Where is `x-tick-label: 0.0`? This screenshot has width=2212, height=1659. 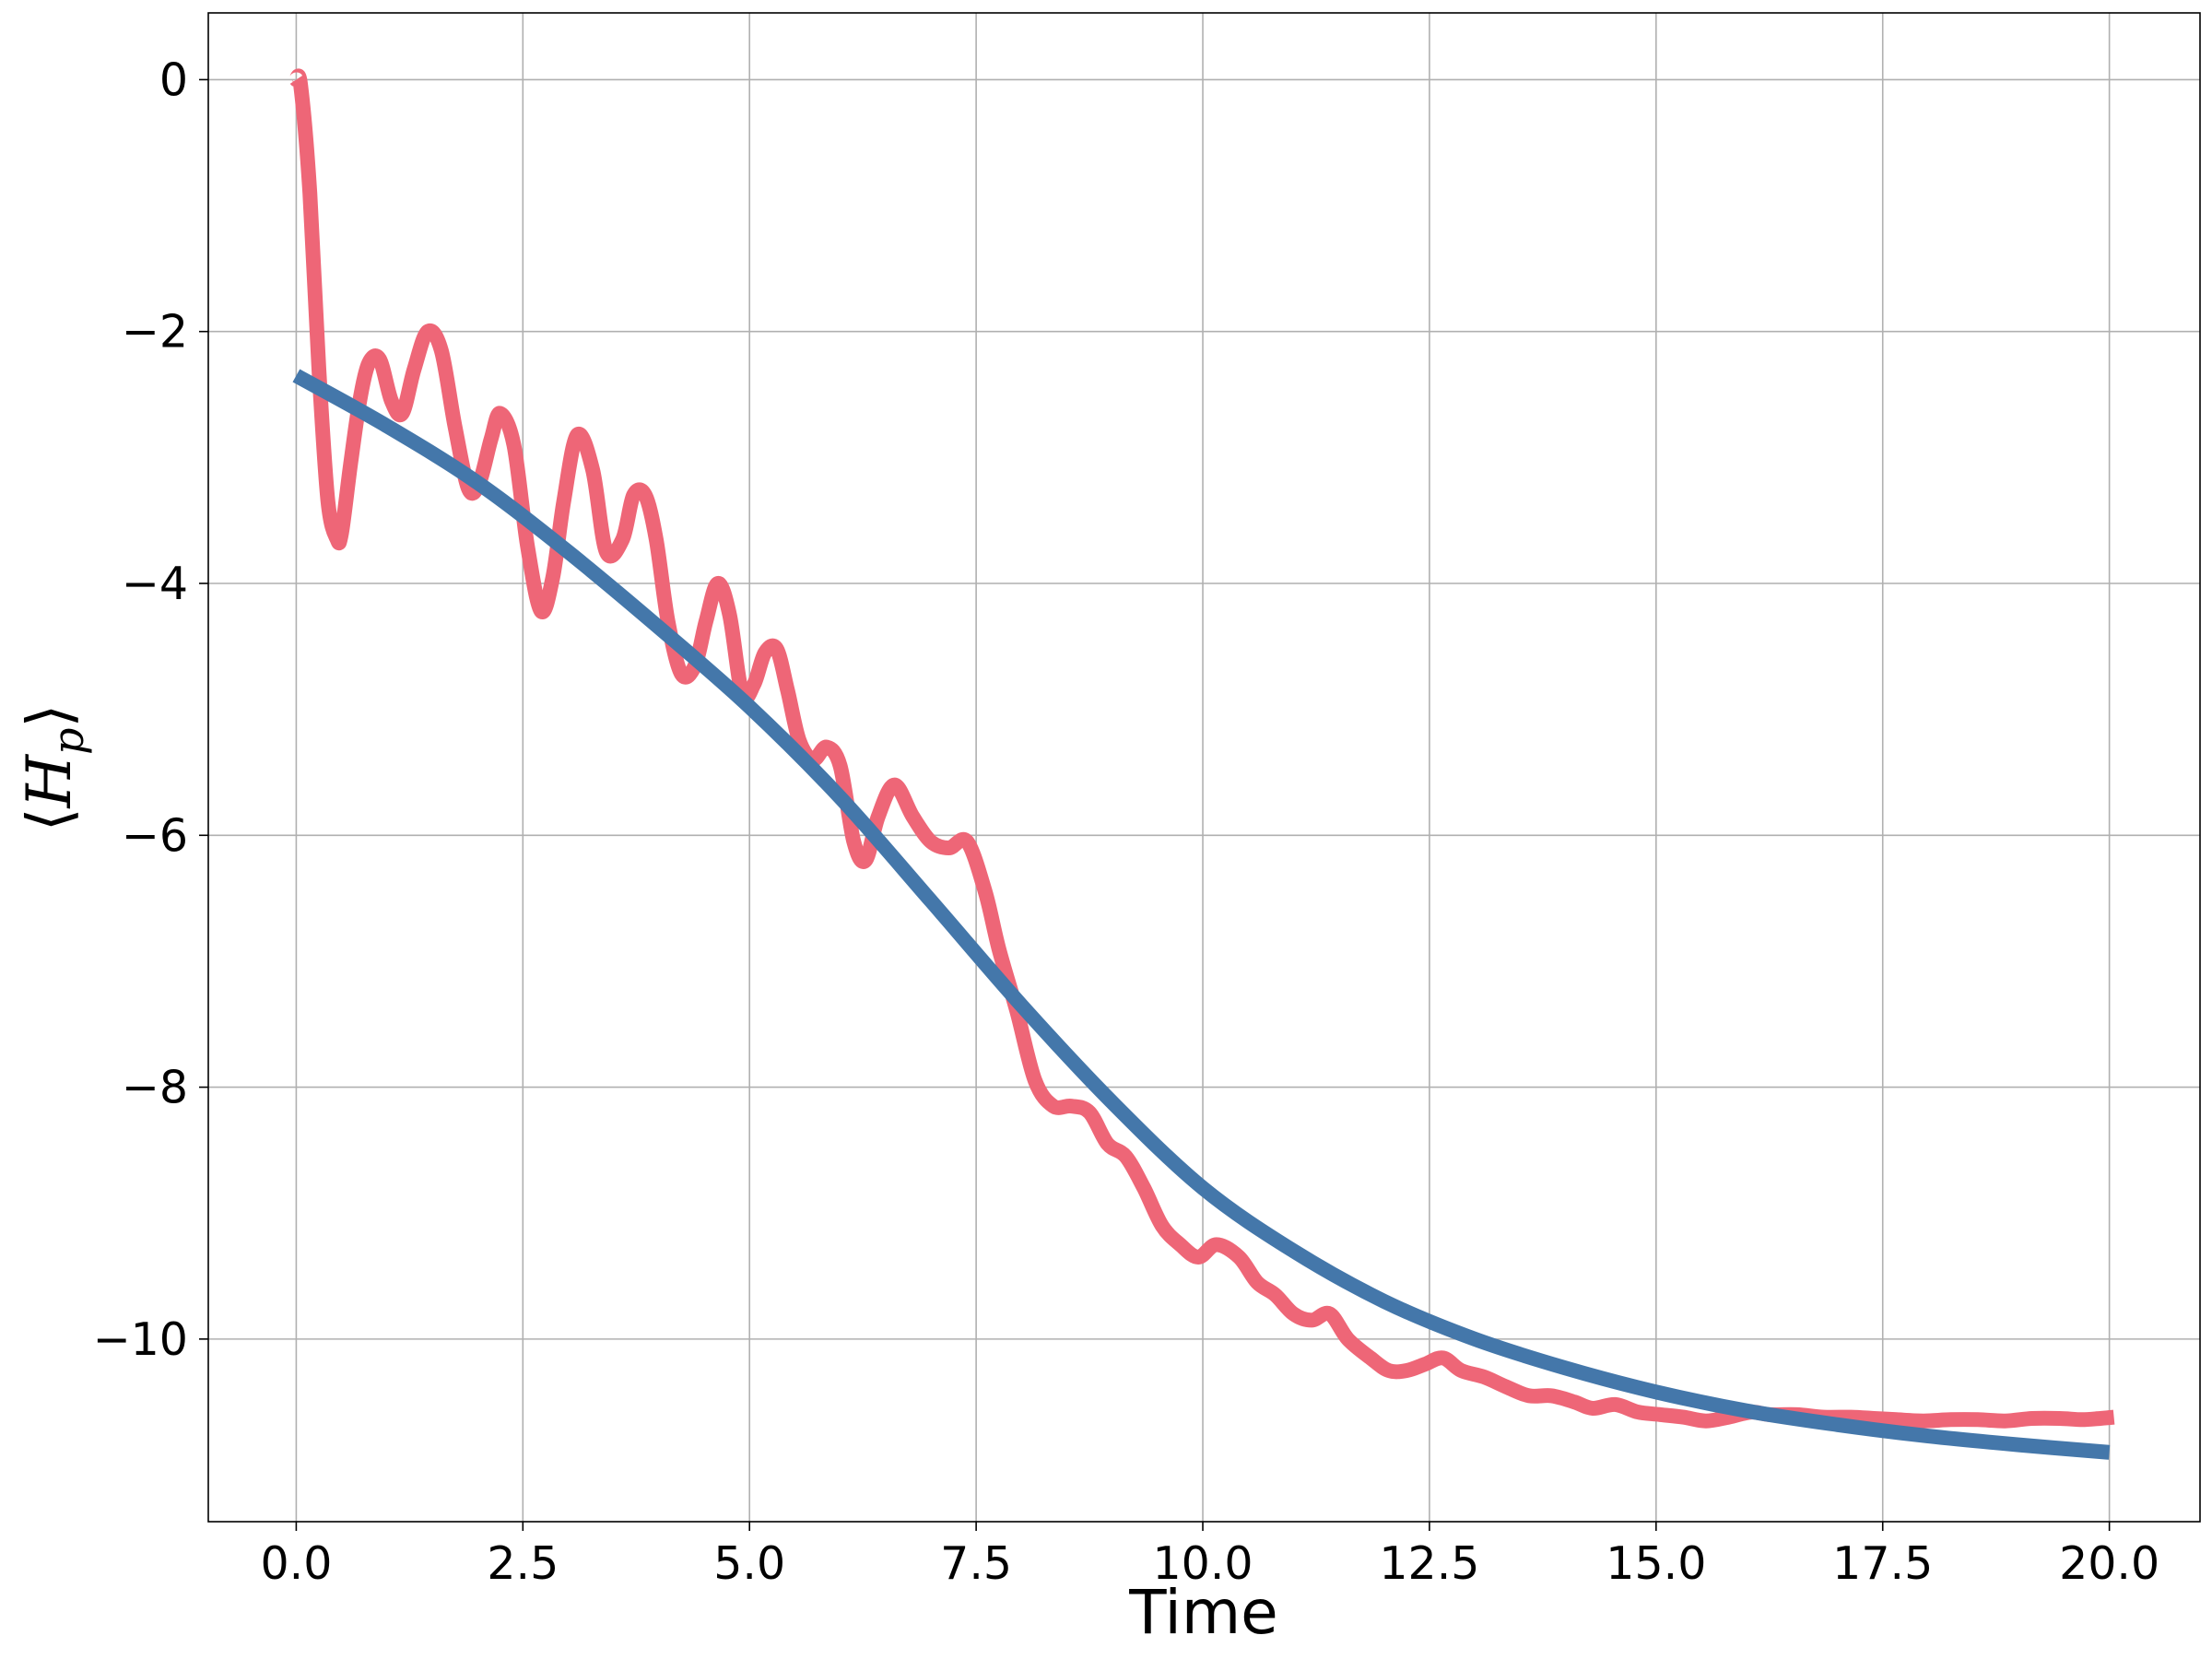
x-tick-label: 0.0 is located at coordinates (296, 1563).